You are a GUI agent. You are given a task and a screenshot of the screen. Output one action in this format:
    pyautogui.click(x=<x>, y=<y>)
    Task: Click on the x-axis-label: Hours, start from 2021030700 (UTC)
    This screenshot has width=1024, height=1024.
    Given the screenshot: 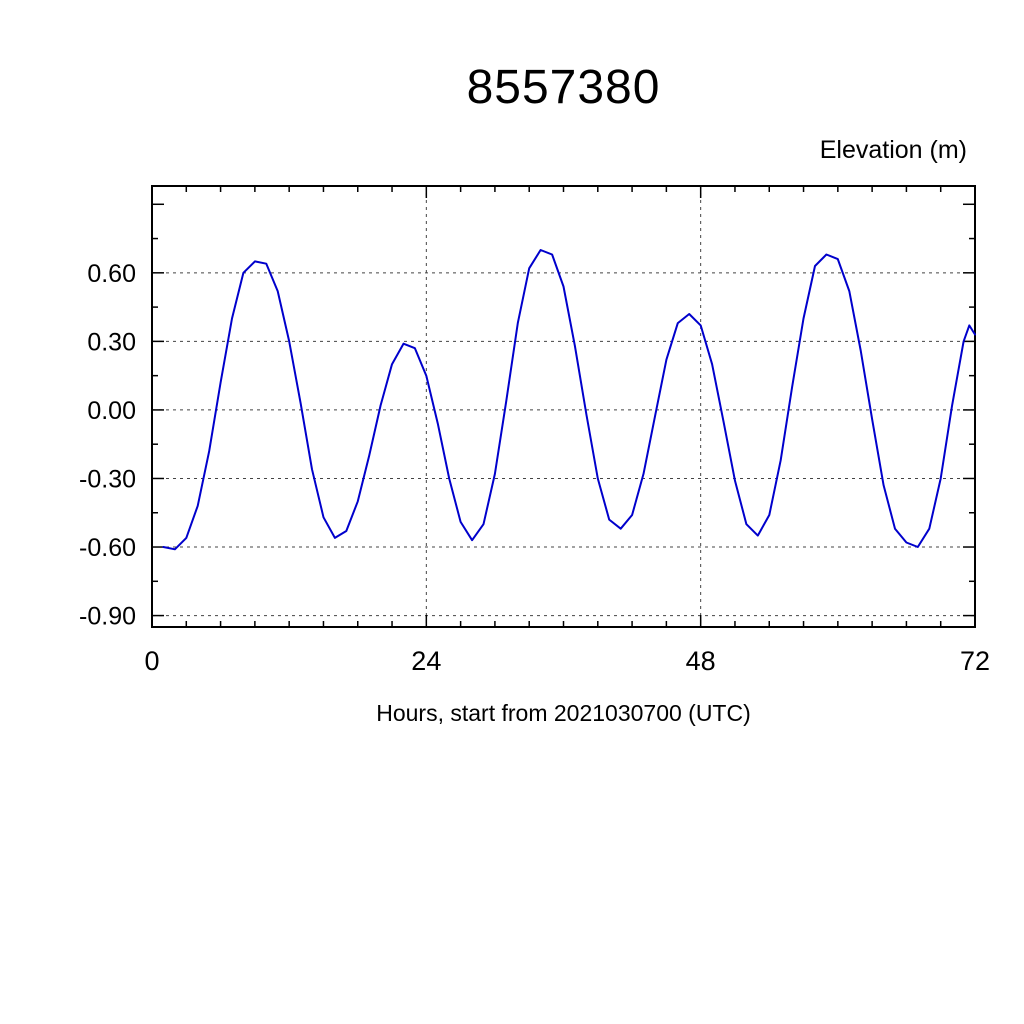 What is the action you would take?
    pyautogui.click(x=563, y=713)
    